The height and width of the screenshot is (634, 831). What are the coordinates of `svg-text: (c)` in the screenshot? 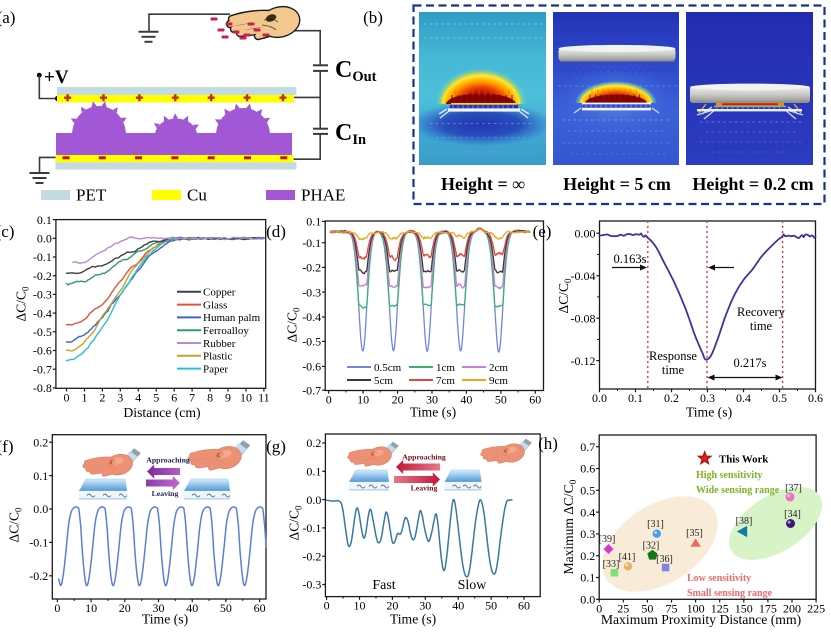 It's located at (7, 231).